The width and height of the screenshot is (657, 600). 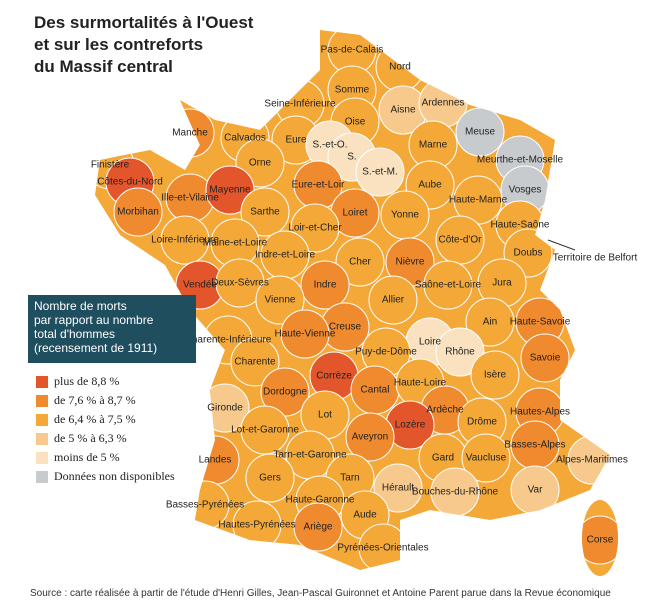 I want to click on department-label: Mayenne, so click(x=230, y=190).